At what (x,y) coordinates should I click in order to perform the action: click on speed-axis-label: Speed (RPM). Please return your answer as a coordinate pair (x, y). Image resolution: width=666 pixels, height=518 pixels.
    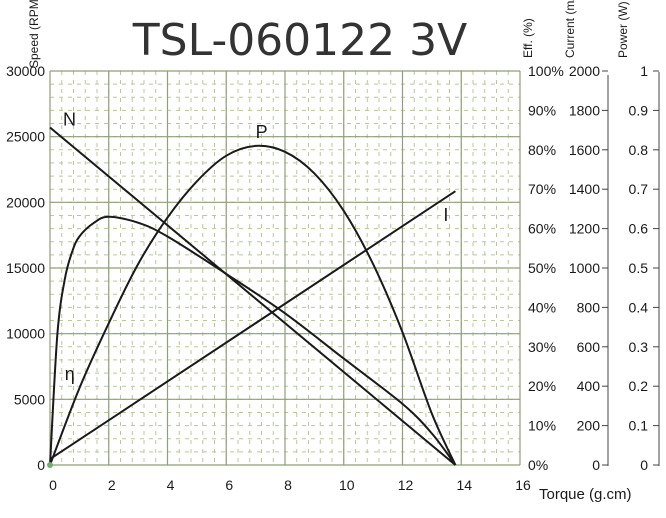
    Looking at the image, I should click on (34, 34).